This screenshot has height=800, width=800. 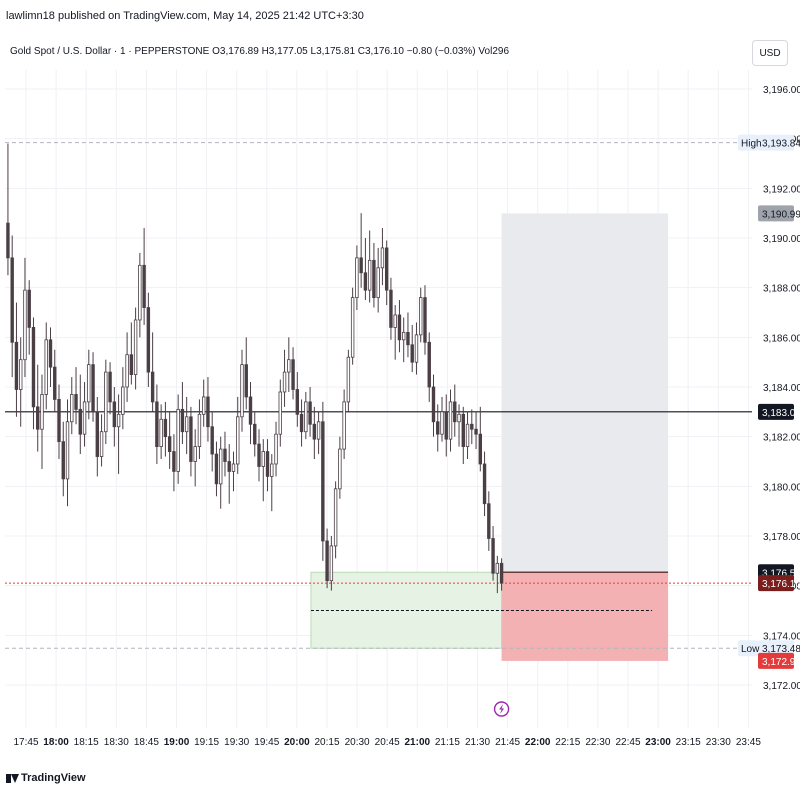 I want to click on lightning-icon, so click(x=501, y=709).